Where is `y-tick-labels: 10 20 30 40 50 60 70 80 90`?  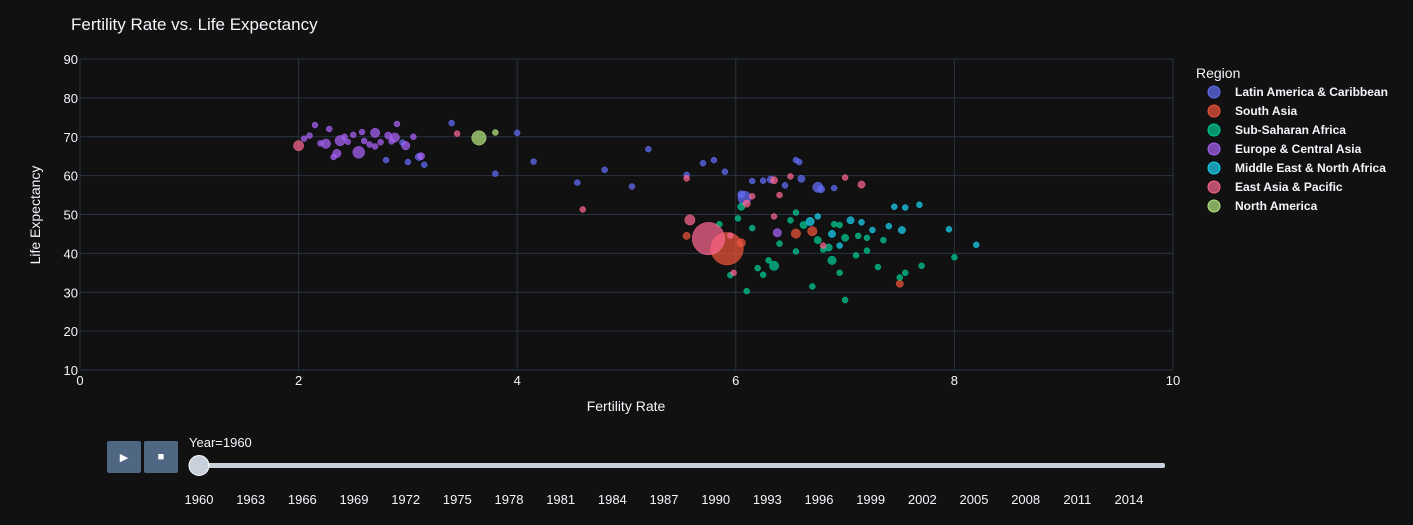 y-tick-labels: 10 20 30 40 50 60 70 80 90 is located at coordinates (71, 215).